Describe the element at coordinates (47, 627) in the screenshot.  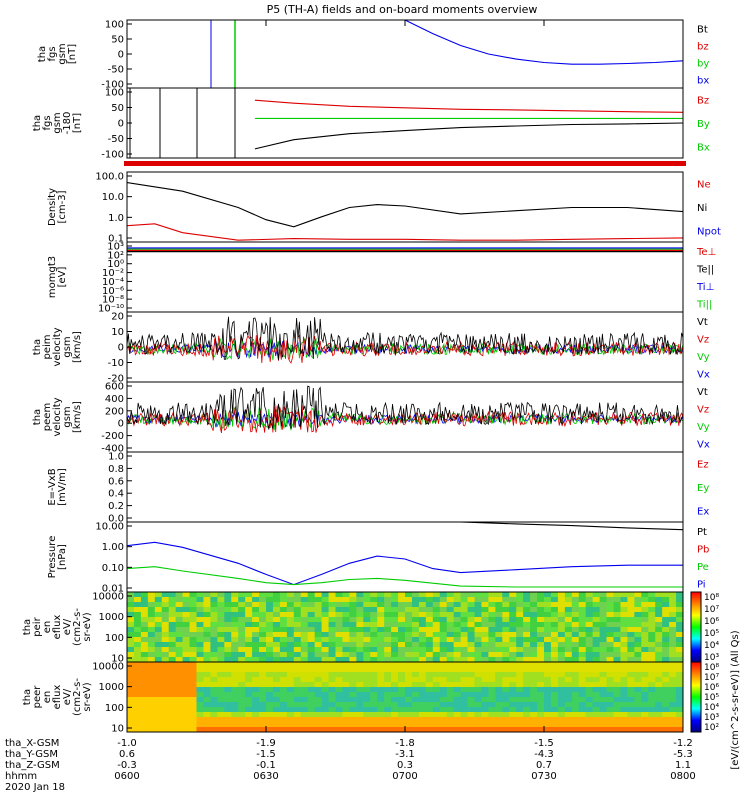
I see `y-axis-label: en` at that location.